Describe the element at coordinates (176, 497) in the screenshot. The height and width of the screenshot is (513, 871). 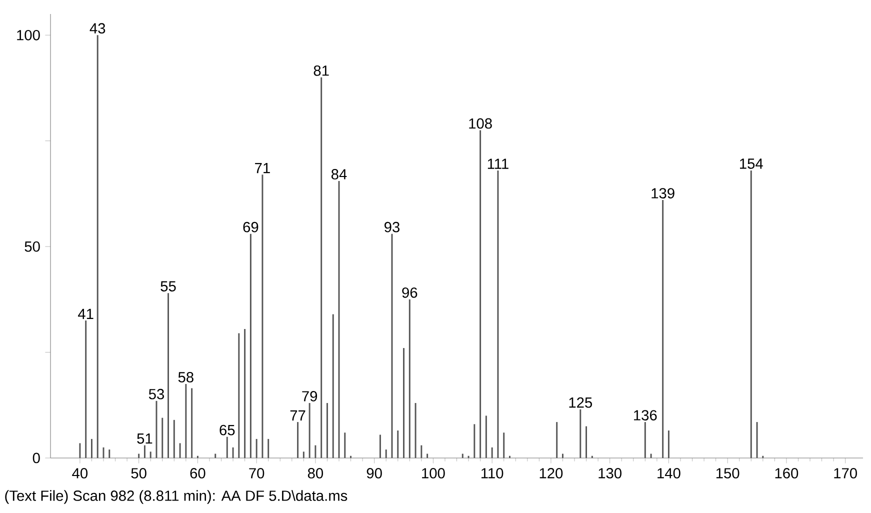
I see `text: (Text File) Scan 982 (8.811 min): AA DF 5.D\data.ms` at that location.